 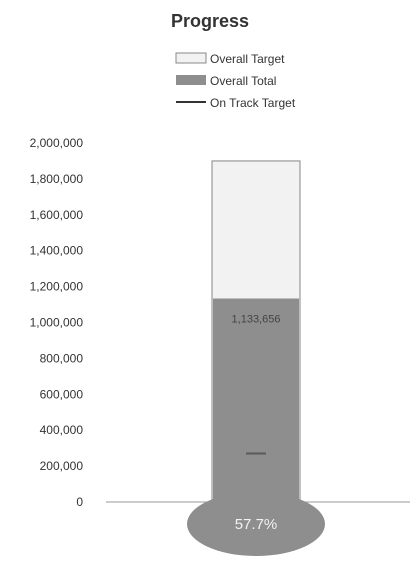 I want to click on y-tick-label: 200,000, so click(x=62, y=466).